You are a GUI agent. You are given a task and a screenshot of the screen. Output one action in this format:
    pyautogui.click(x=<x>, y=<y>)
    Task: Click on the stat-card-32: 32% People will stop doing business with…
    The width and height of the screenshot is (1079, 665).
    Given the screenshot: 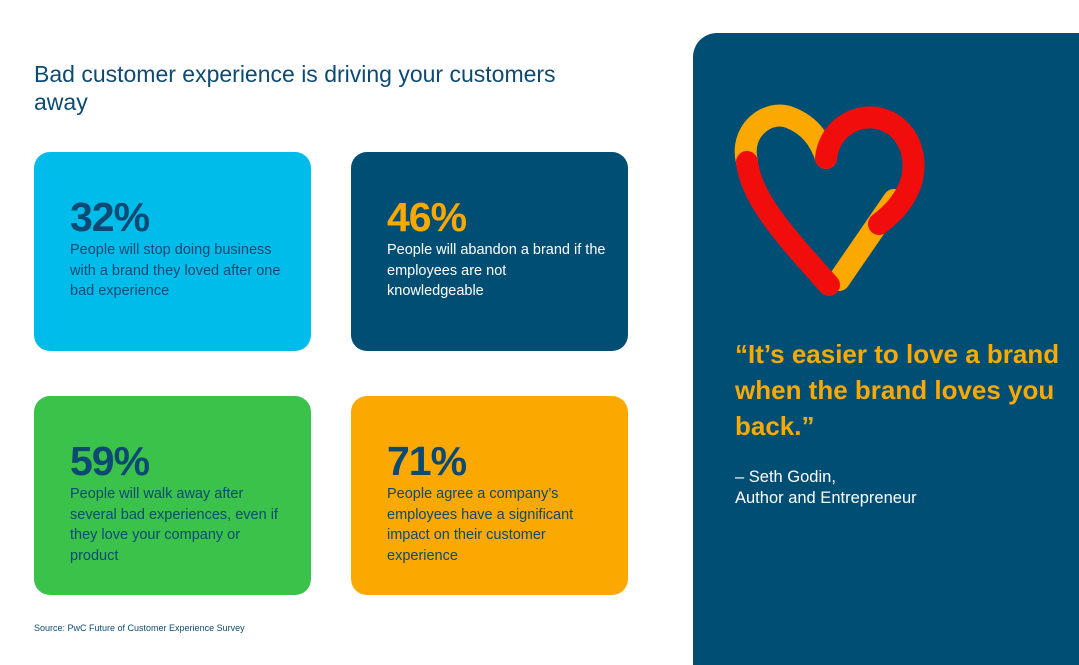 What is the action you would take?
    pyautogui.click(x=172, y=251)
    